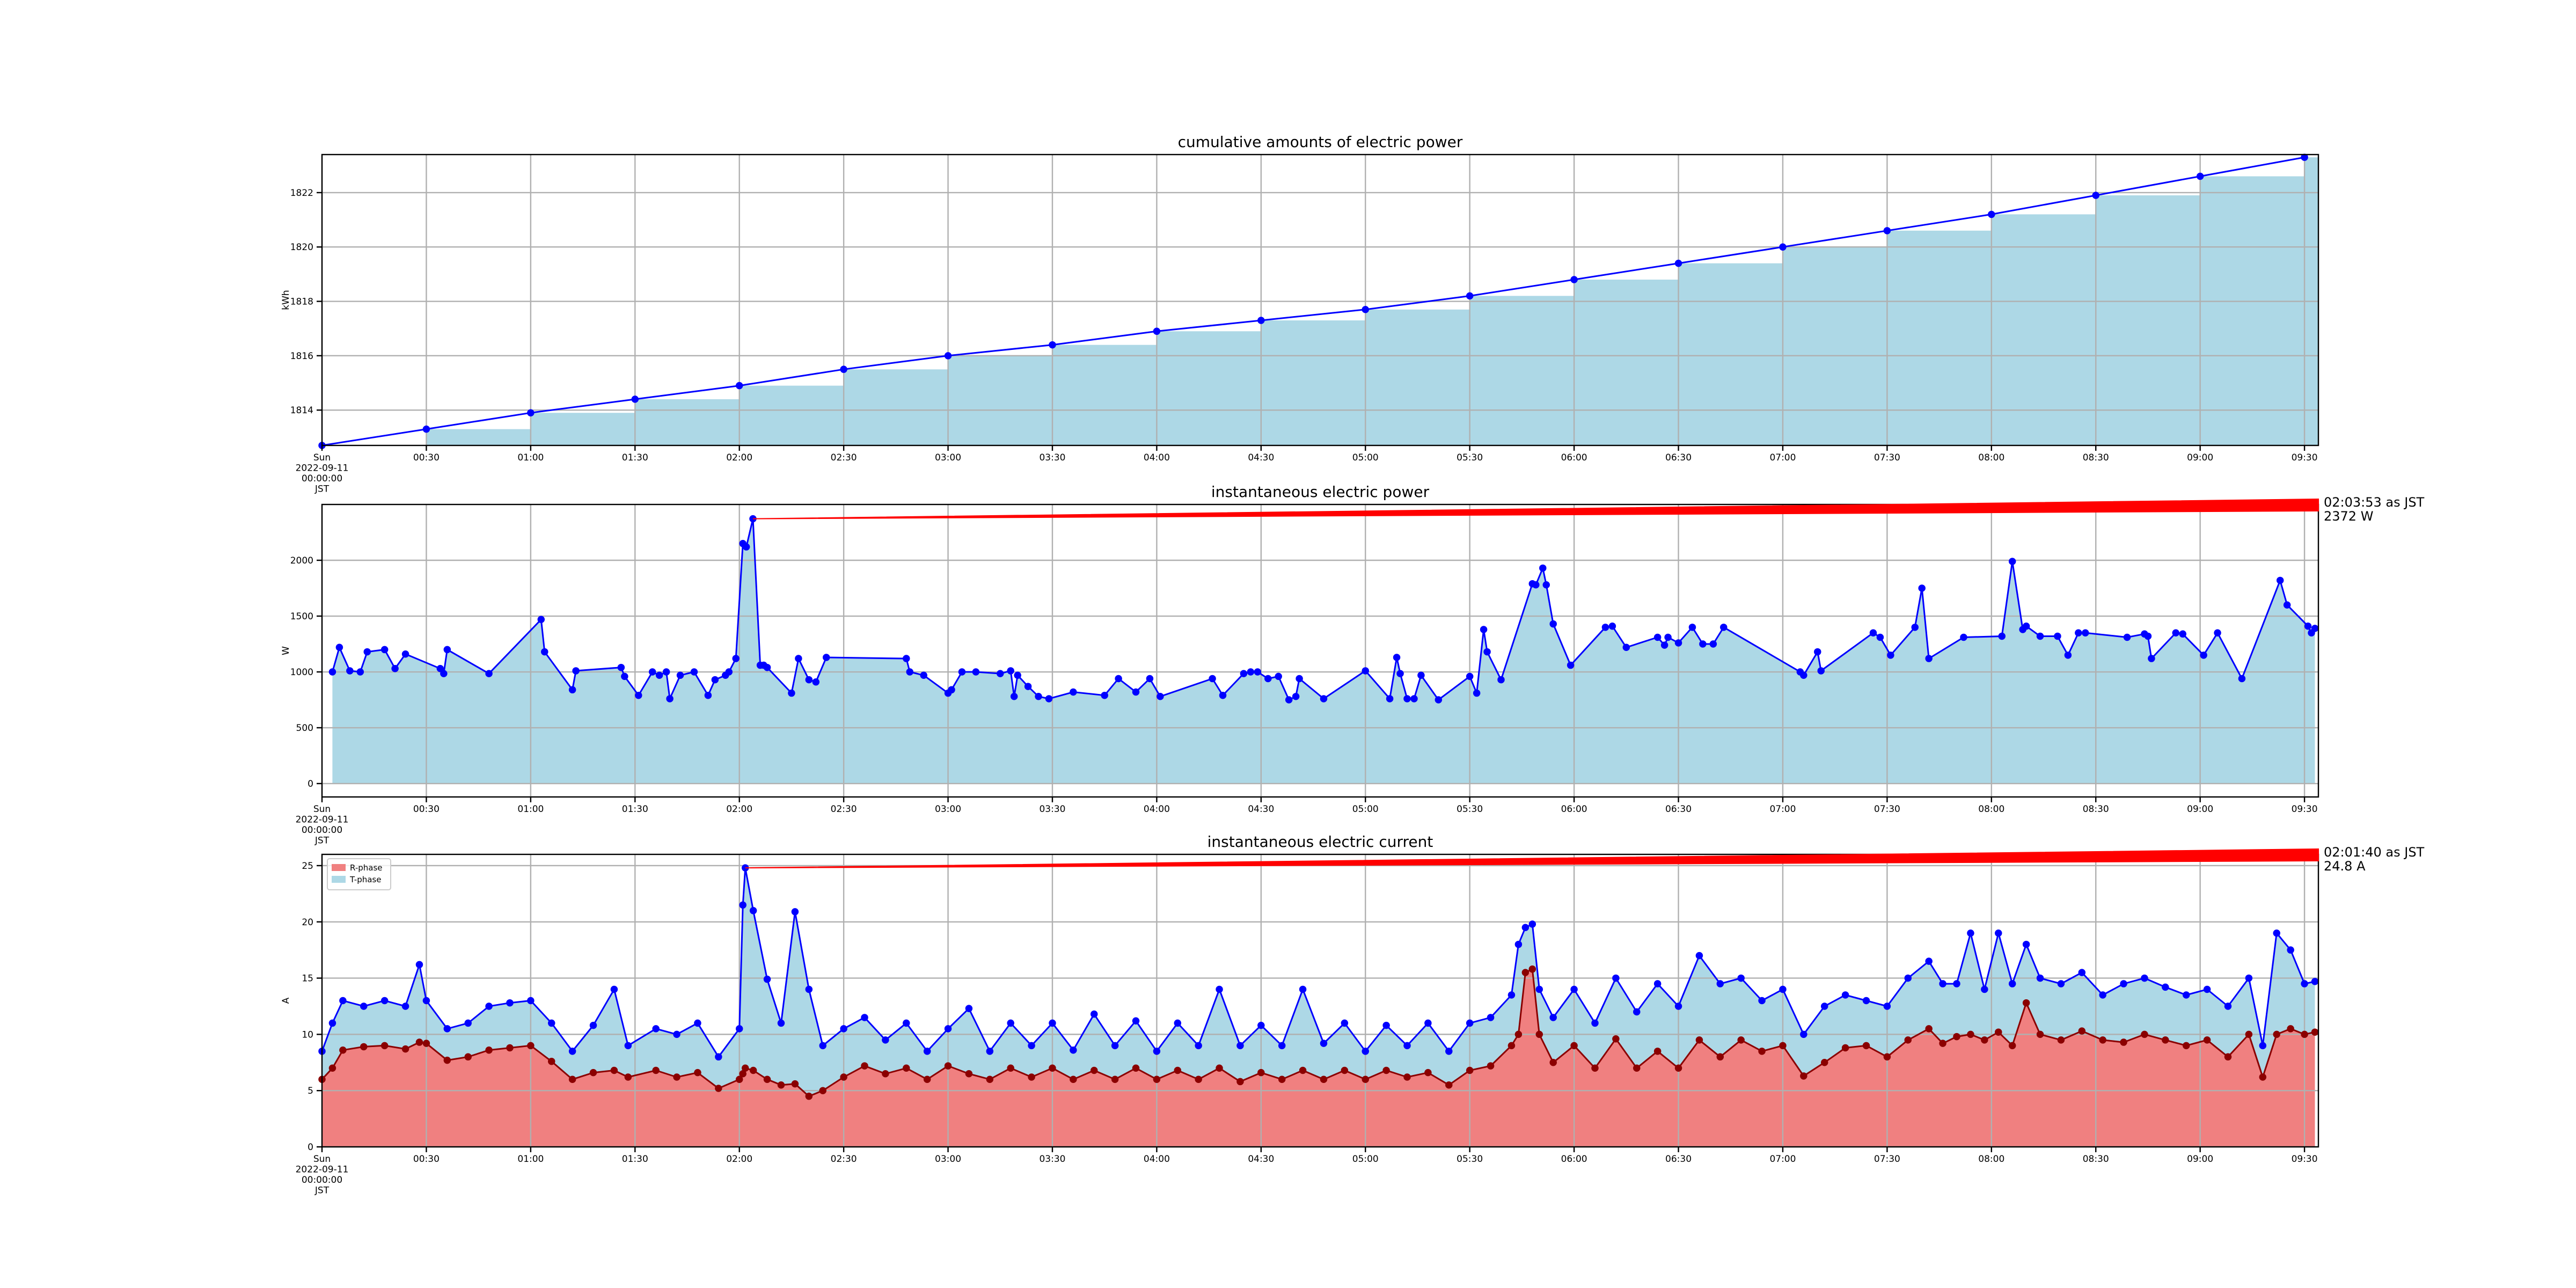 Image resolution: width=2576 pixels, height=1288 pixels. I want to click on x-tick-label: 09:00, so click(2200, 809).